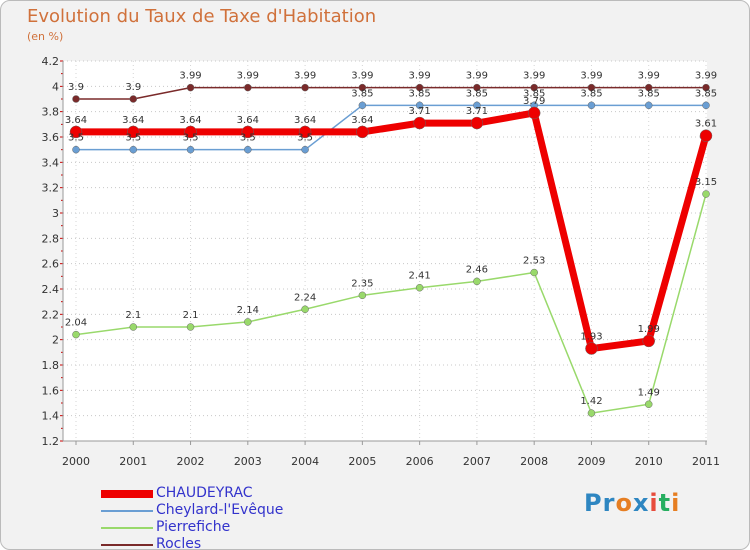 The image size is (750, 550). Describe the element at coordinates (55, 340) in the screenshot. I see `y-tick-label: 2` at that location.